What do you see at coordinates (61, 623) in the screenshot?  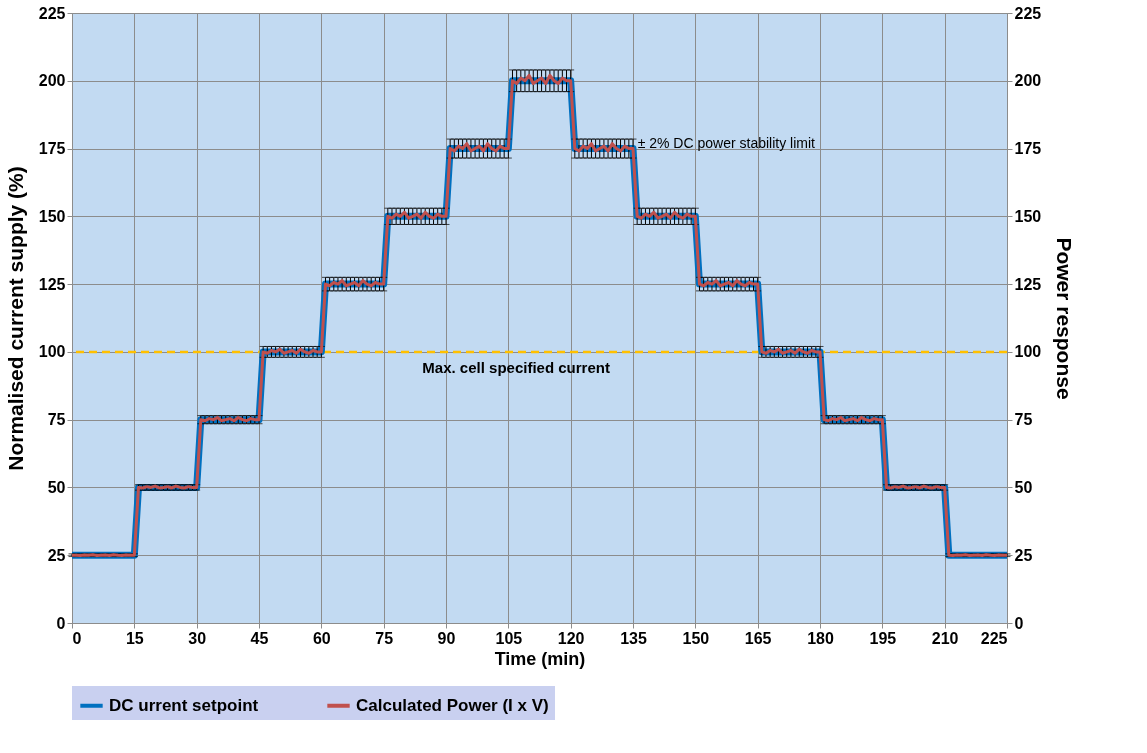 I see `y-tick-label: 0` at bounding box center [61, 623].